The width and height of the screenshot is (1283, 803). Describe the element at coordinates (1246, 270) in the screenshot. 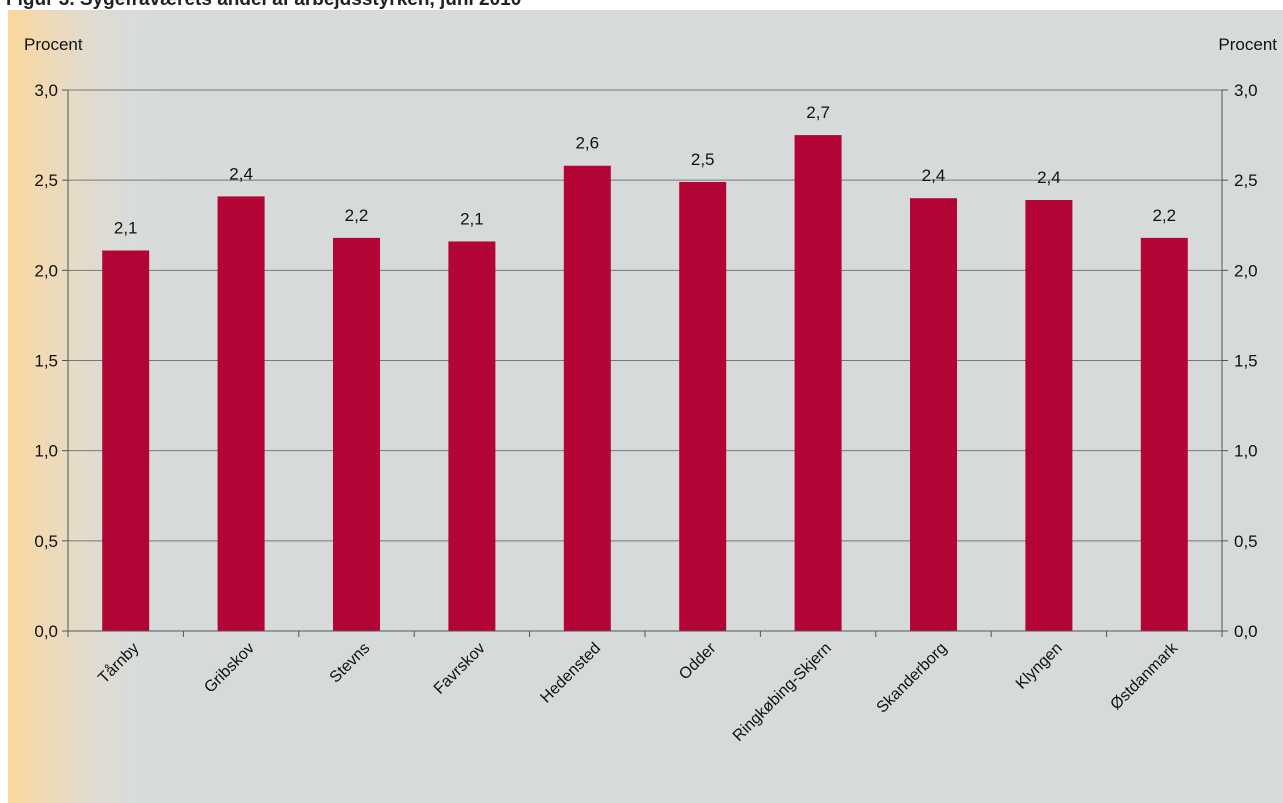

I see `y-tick-label-right: 2,0` at that location.